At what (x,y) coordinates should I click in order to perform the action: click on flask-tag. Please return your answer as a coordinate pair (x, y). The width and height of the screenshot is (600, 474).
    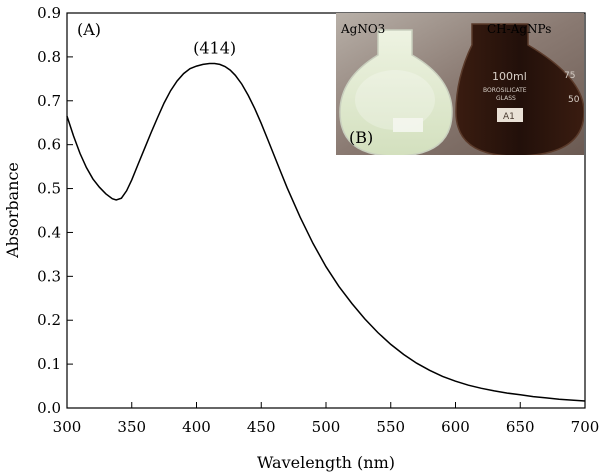
    Looking at the image, I should click on (510, 115).